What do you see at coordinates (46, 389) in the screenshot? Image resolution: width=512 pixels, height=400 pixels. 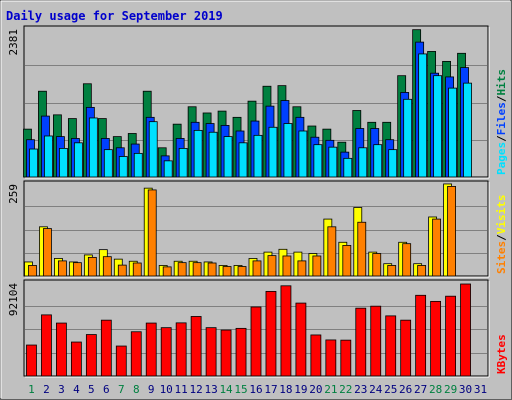 I see `x-tick-label: 2` at bounding box center [46, 389].